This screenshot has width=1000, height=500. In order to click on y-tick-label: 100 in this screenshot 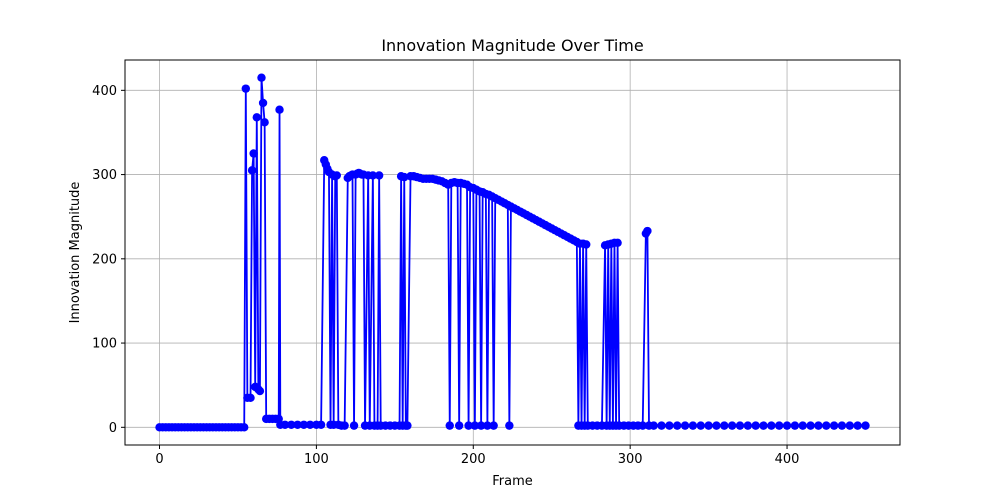, I will do `click(104, 344)`.